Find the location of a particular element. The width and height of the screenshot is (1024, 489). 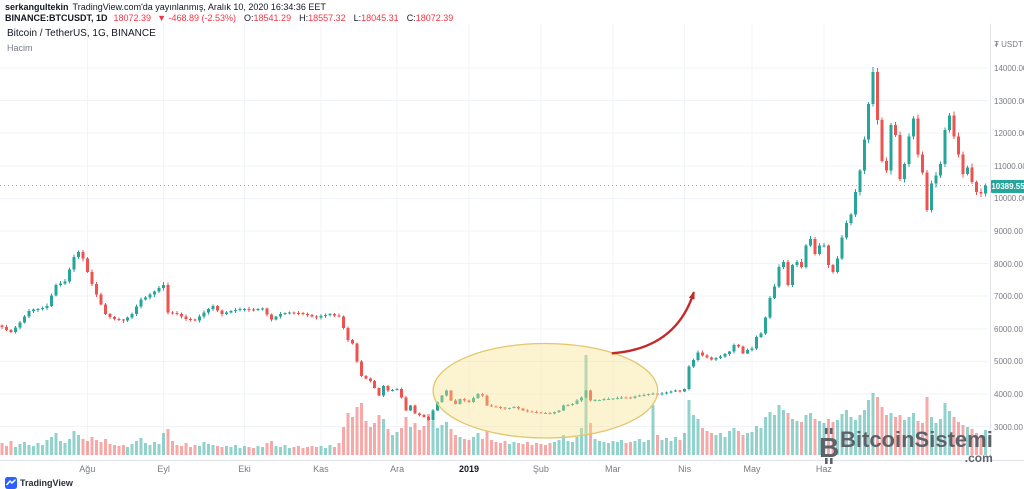

time-axis-label: Eyl is located at coordinates (163, 469).